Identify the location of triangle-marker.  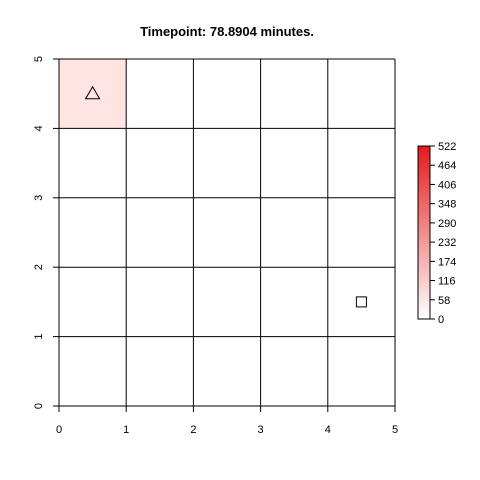
(92, 92).